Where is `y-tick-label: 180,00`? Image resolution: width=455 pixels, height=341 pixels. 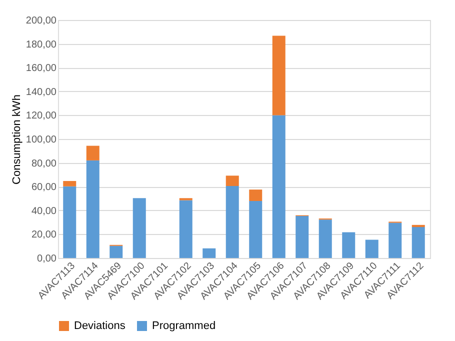 y-tick-label: 180,00 is located at coordinates (41, 44).